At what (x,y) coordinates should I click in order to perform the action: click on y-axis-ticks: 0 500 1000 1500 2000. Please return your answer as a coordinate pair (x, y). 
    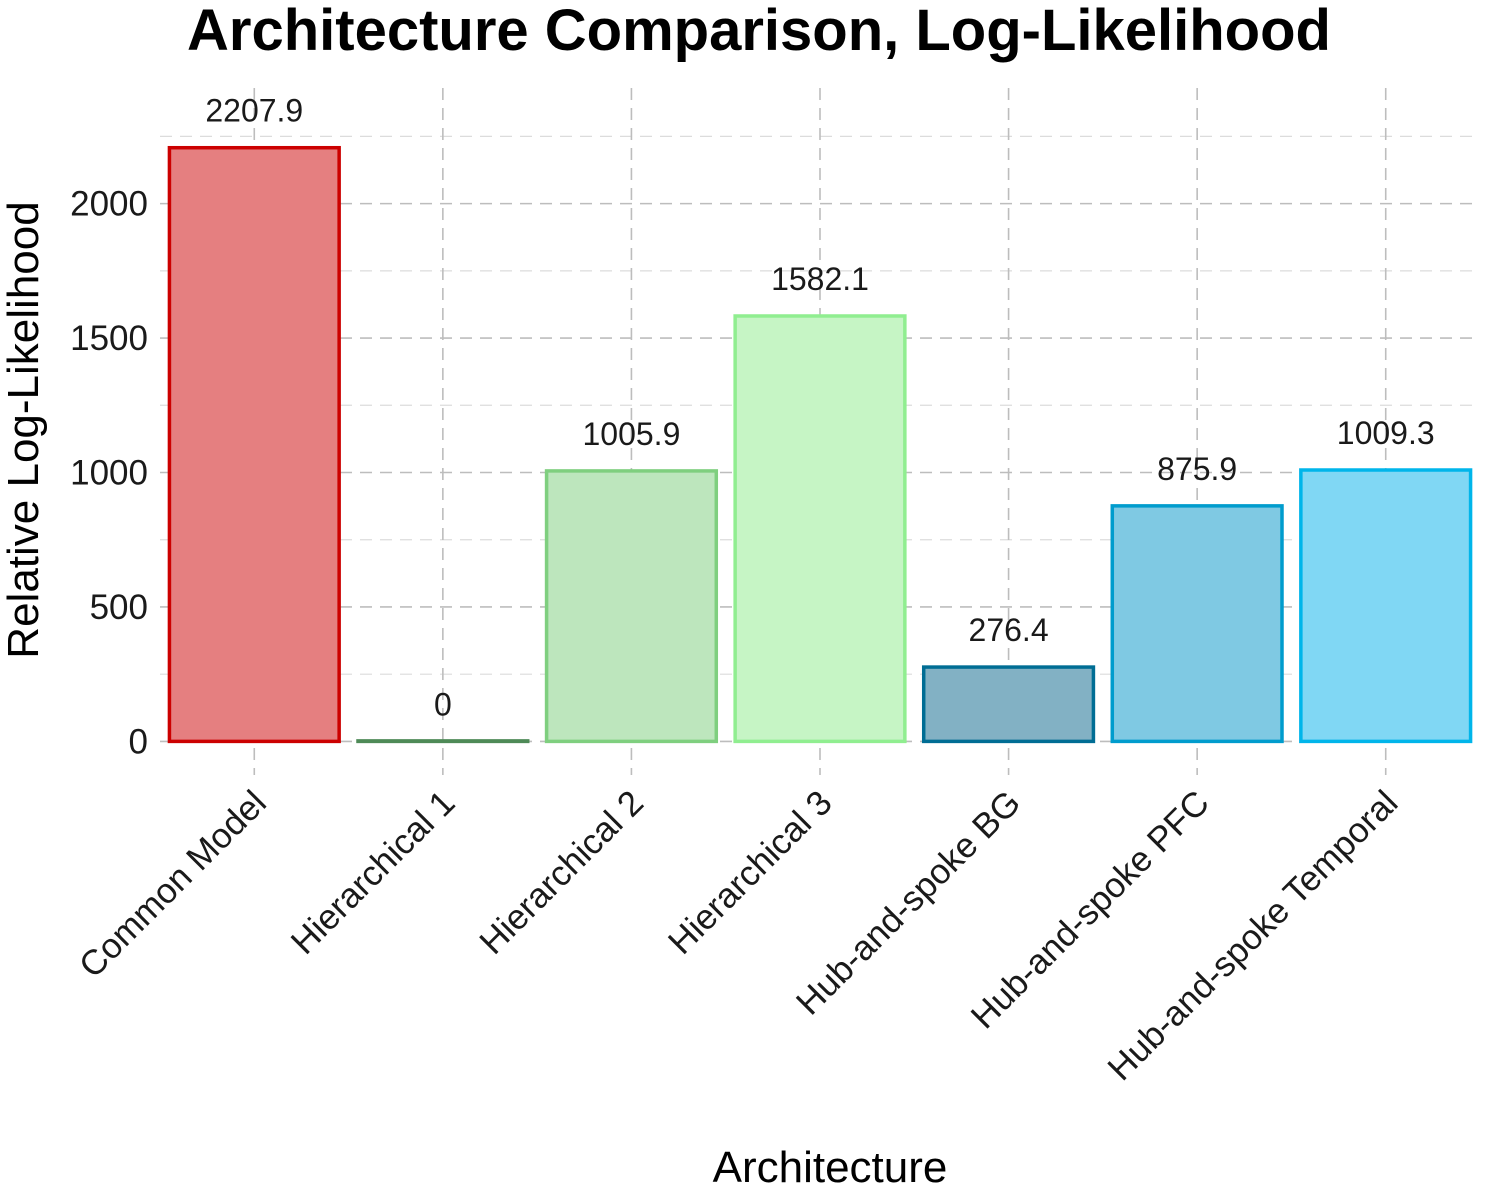
    Looking at the image, I should click on (109, 473).